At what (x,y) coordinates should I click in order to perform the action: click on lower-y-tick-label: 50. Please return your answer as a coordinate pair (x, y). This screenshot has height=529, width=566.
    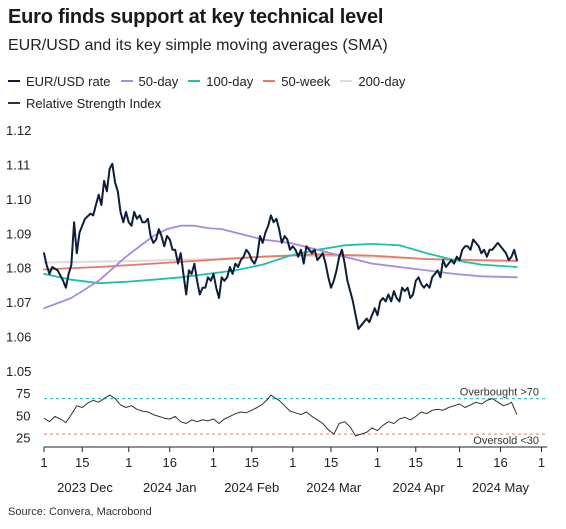
    Looking at the image, I should click on (23, 415).